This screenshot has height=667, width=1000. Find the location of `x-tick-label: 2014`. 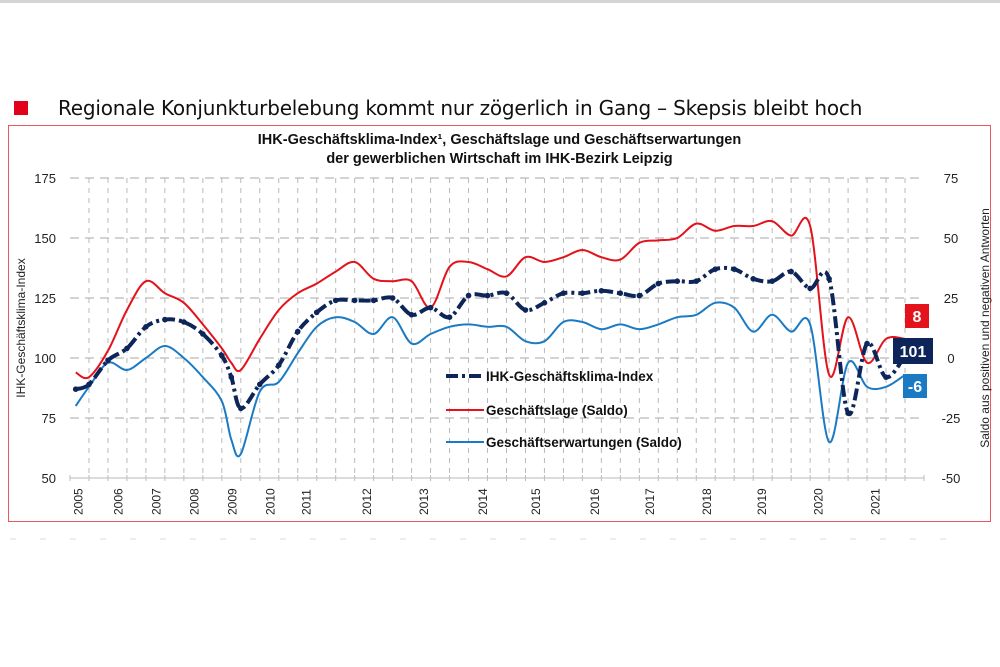

x-tick-label: 2014 is located at coordinates (483, 501).